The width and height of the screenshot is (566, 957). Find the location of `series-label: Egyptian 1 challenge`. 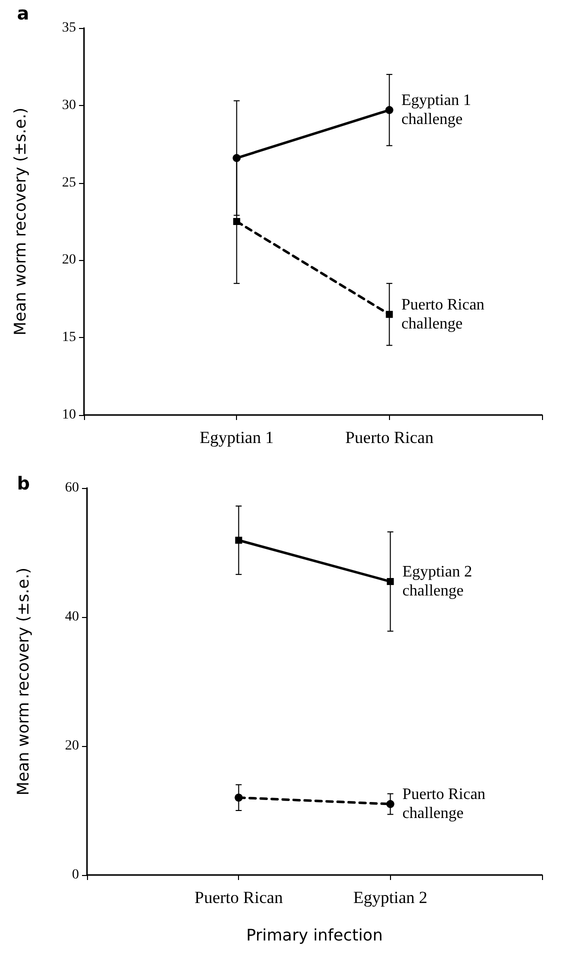

series-label: Egyptian 1 challenge is located at coordinates (438, 110).